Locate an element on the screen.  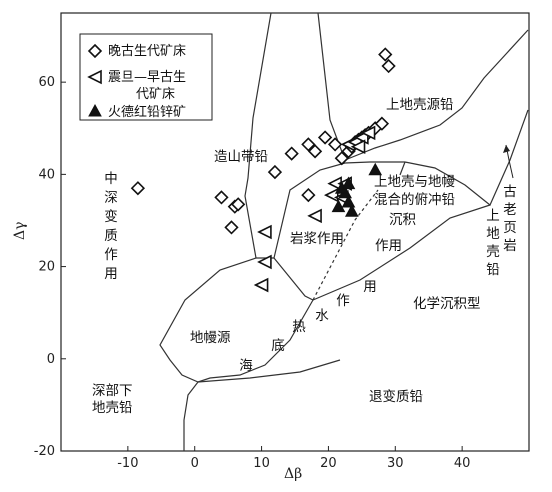
vertical-label-char: 壳 is located at coordinates (493, 252).